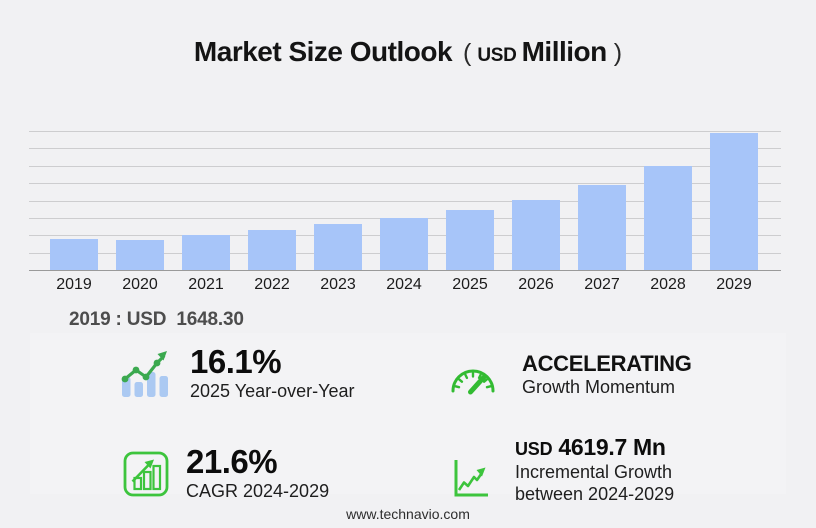 The width and height of the screenshot is (816, 528). Describe the element at coordinates (612, 447) in the screenshot. I see `incremental-value: 4619.7 Mn` at that location.